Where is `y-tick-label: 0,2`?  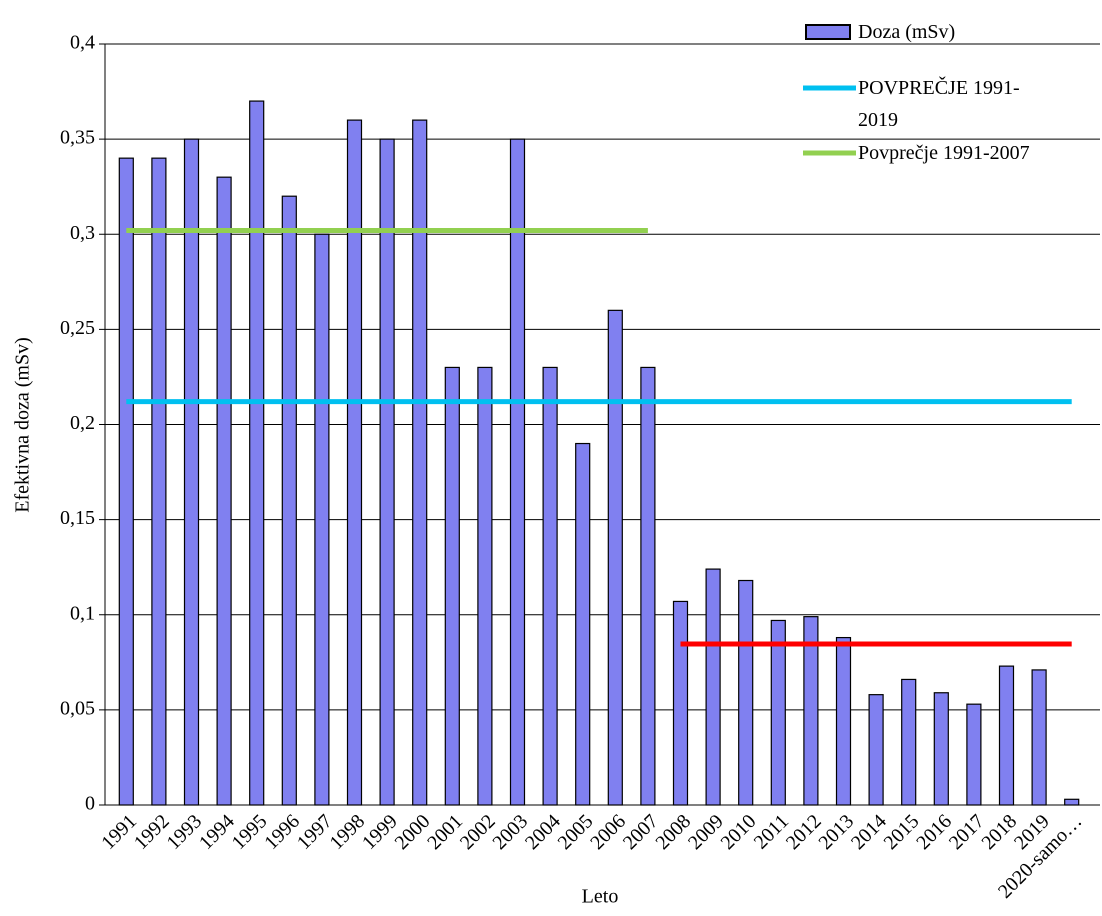
y-tick-label: 0,2 is located at coordinates (82, 423).